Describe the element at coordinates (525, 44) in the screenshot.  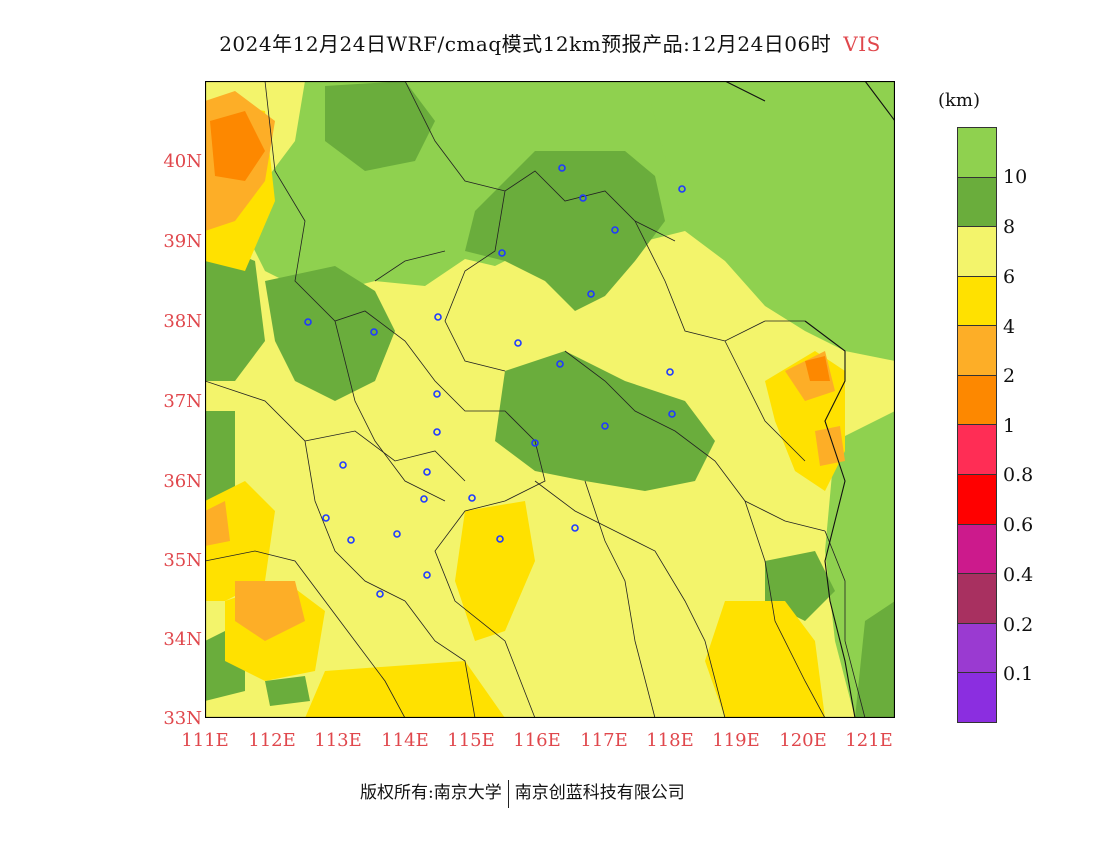
I see `title-text: 2024年12月24日WRF/cmaq模式12km预报产品:12月24日06时` at that location.